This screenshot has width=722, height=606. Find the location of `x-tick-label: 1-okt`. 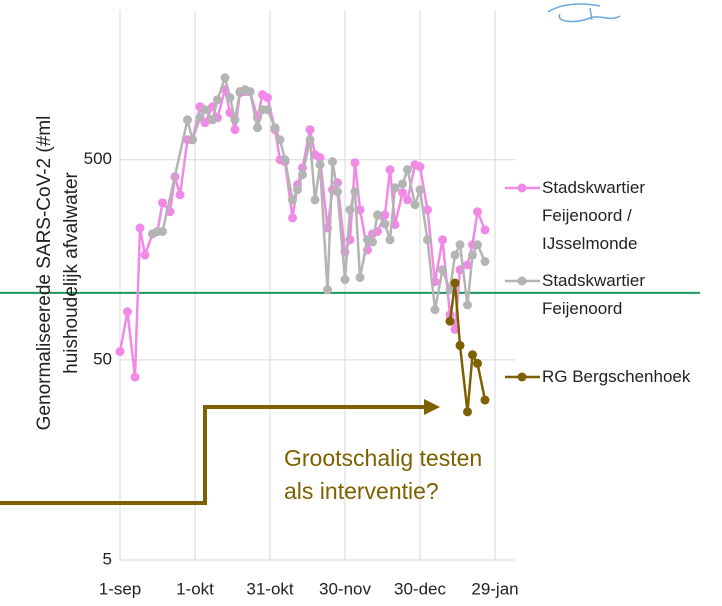

x-tick-label: 1-okt is located at coordinates (195, 588).